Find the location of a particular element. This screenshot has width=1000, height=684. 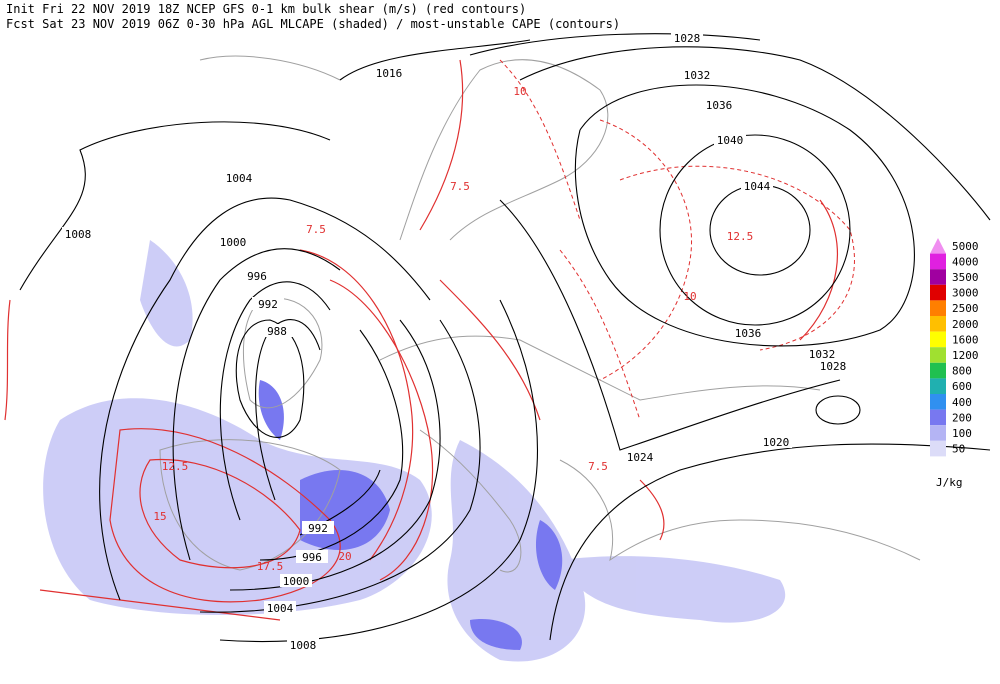

legend-label: 4000 is located at coordinates (965, 261).